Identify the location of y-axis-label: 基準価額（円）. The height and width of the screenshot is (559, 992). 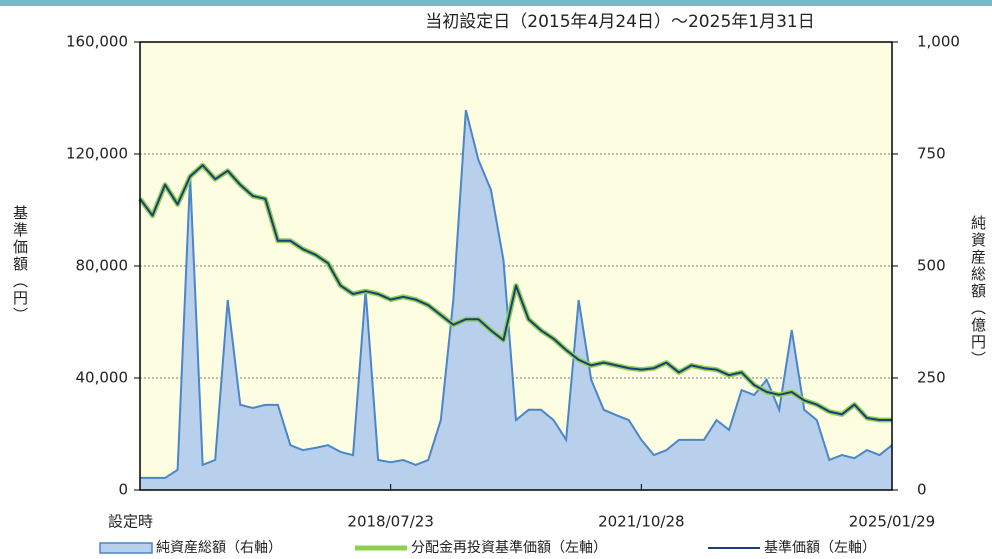
(20, 264).